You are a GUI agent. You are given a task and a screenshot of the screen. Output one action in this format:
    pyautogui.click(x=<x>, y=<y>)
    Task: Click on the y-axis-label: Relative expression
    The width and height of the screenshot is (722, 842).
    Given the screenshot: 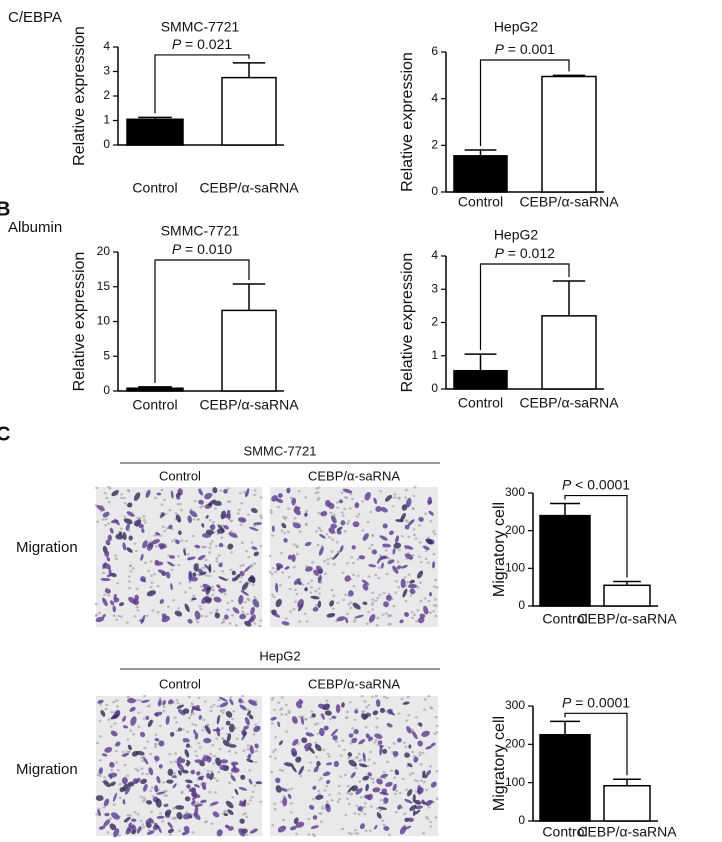 What is the action you would take?
    pyautogui.click(x=407, y=323)
    